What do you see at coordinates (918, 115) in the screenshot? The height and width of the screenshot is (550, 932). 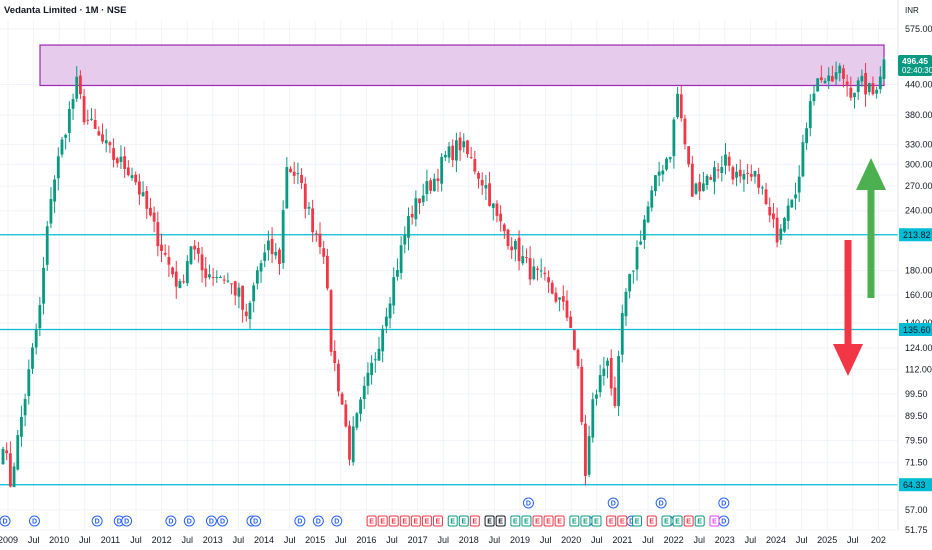 I see `price-tick-label: 380.00` at bounding box center [918, 115].